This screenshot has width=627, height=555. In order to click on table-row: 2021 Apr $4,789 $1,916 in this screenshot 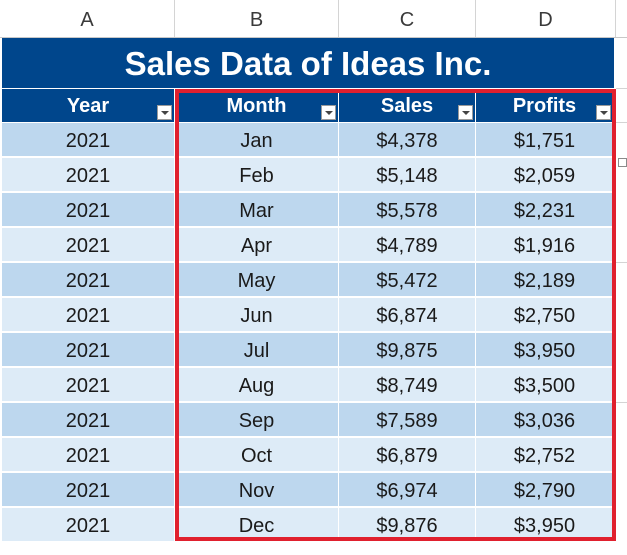, I will do `click(308, 245)`.